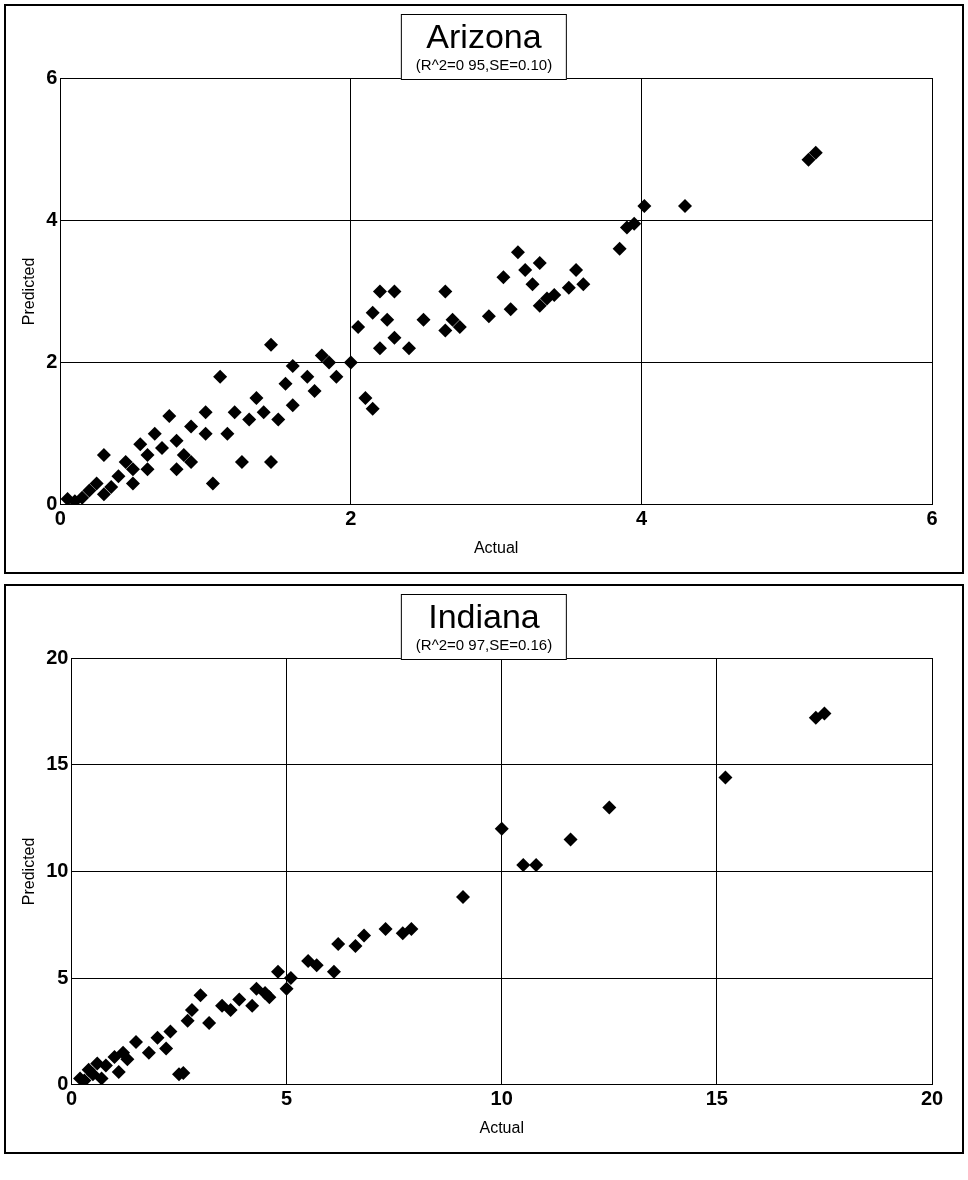 This screenshot has width=968, height=1180. I want to click on y-tick-label: 20, so click(57, 656).